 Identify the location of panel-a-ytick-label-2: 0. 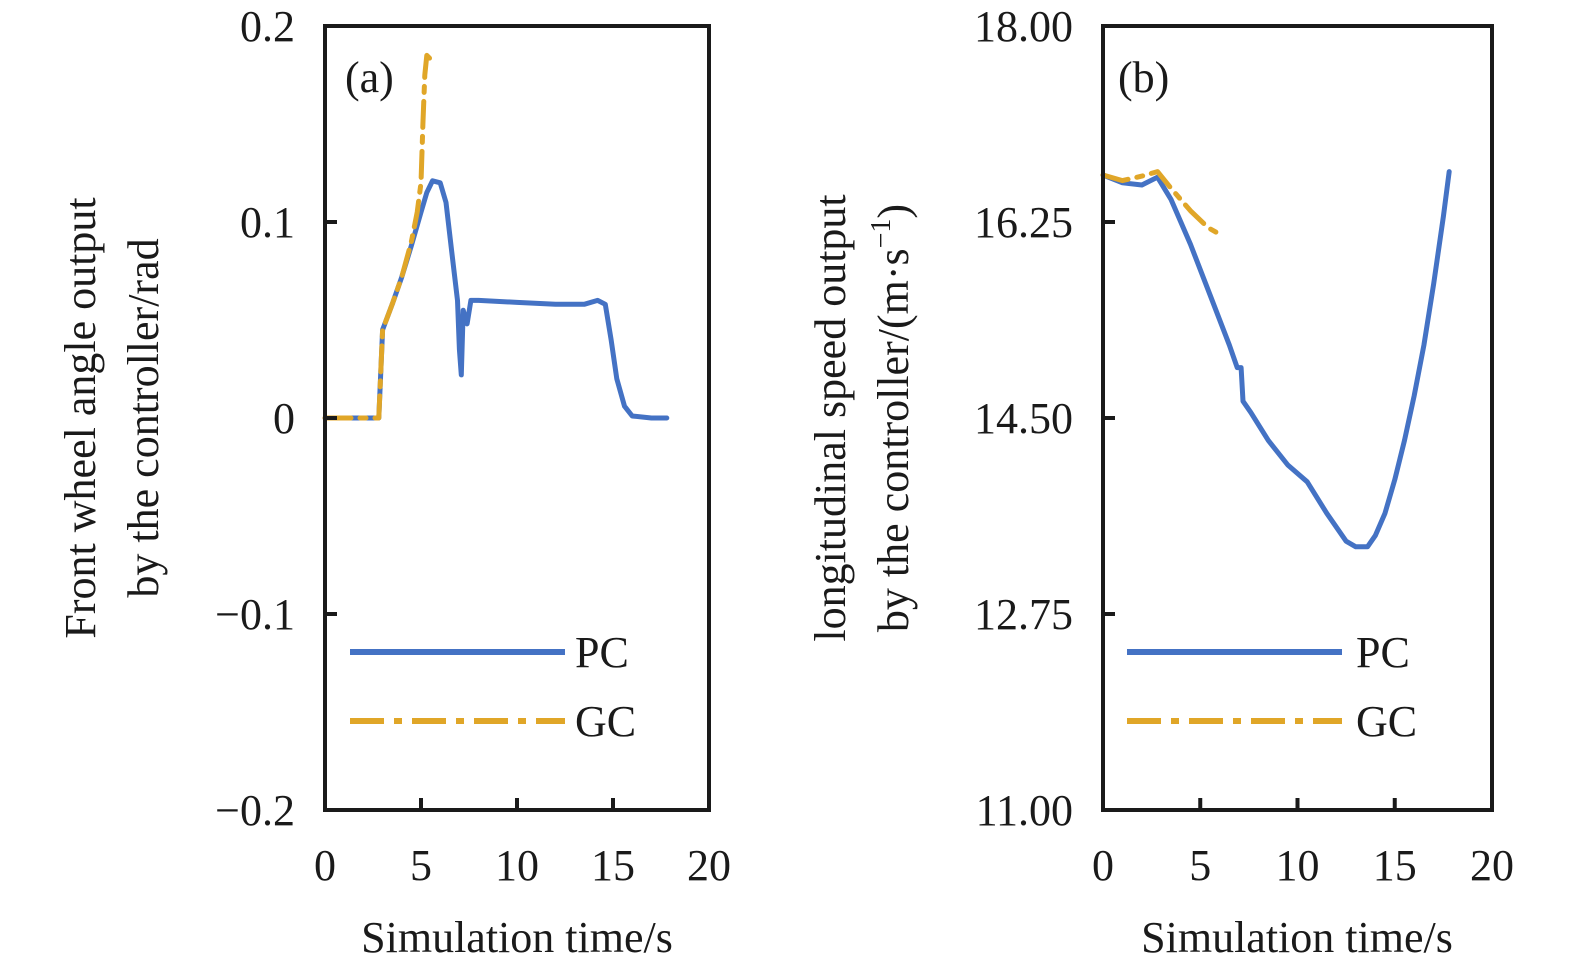
(284, 418).